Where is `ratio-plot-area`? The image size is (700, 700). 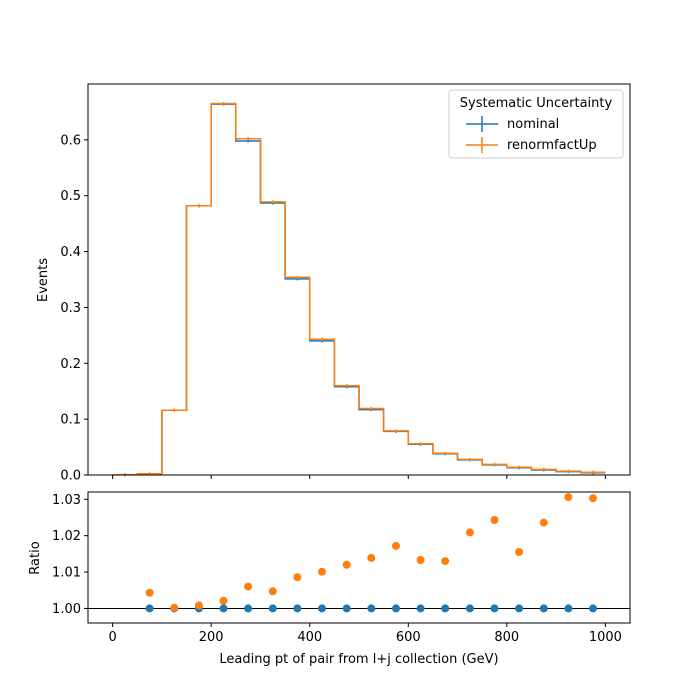
ratio-plot-area is located at coordinates (359, 557).